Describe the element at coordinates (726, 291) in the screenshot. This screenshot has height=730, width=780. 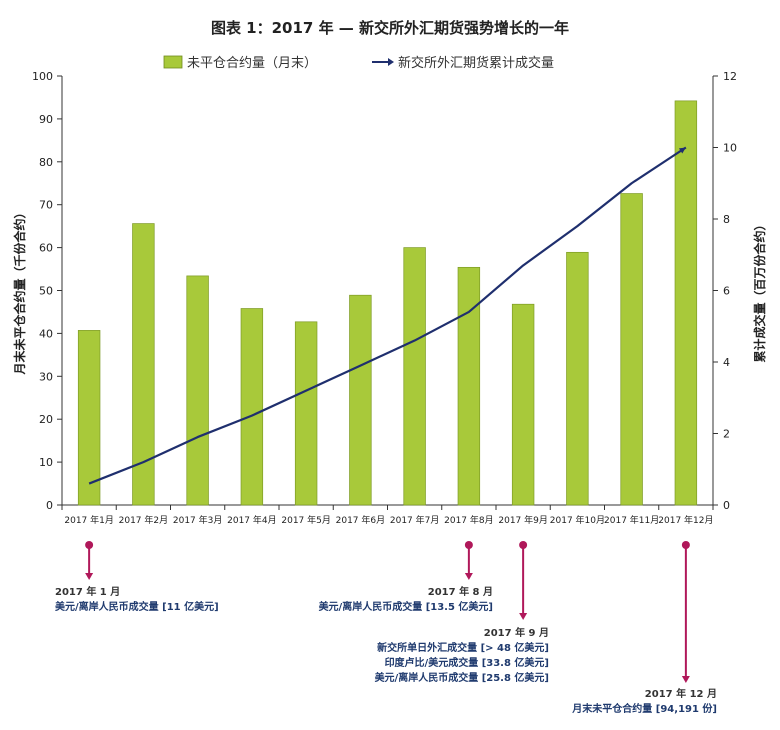
I see `y2-tick-label: 6` at that location.